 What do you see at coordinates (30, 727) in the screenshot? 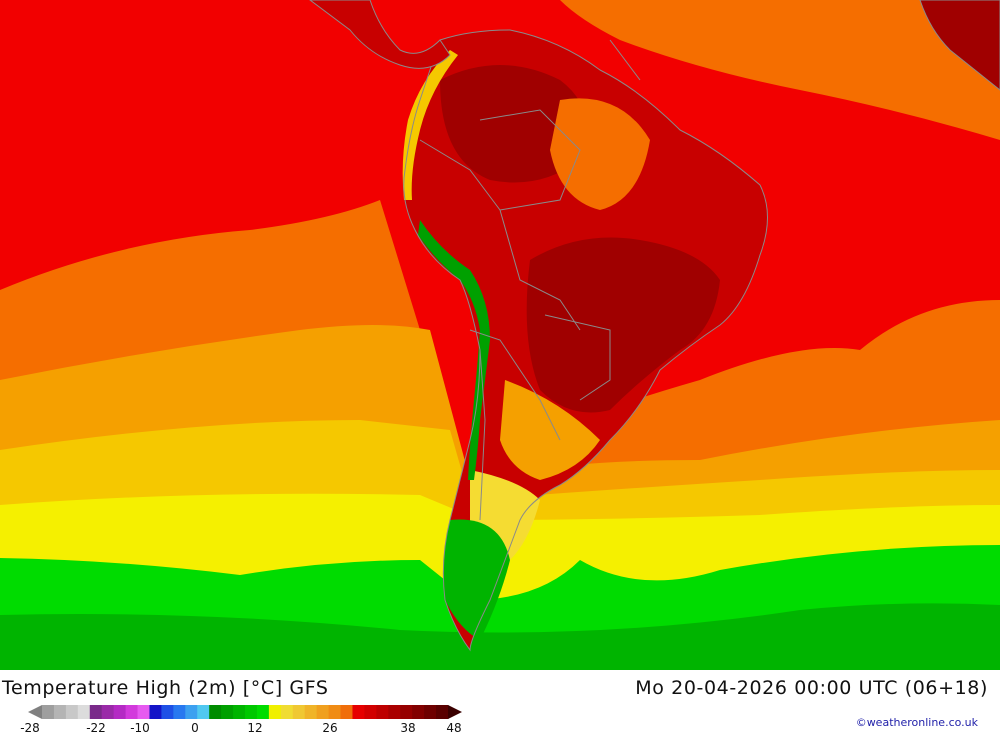
I see `legend-tick-label: -28` at bounding box center [30, 727].